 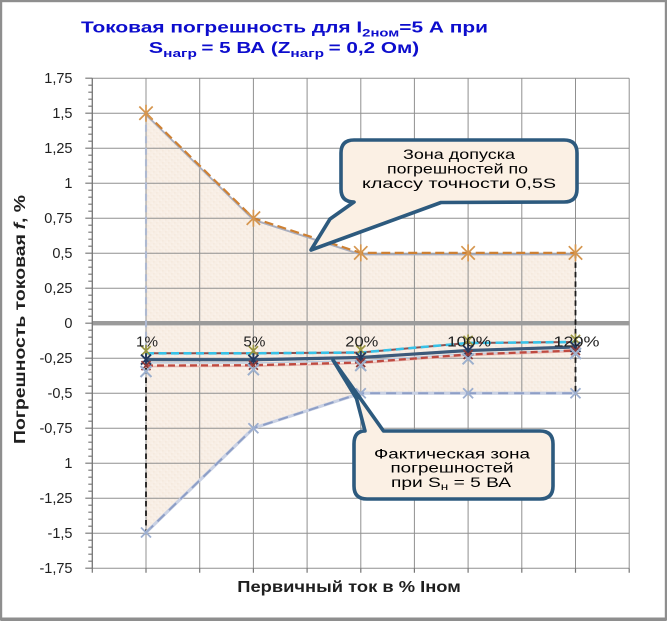 I want to click on svg-text: классу точности 0,5S, so click(x=459, y=183).